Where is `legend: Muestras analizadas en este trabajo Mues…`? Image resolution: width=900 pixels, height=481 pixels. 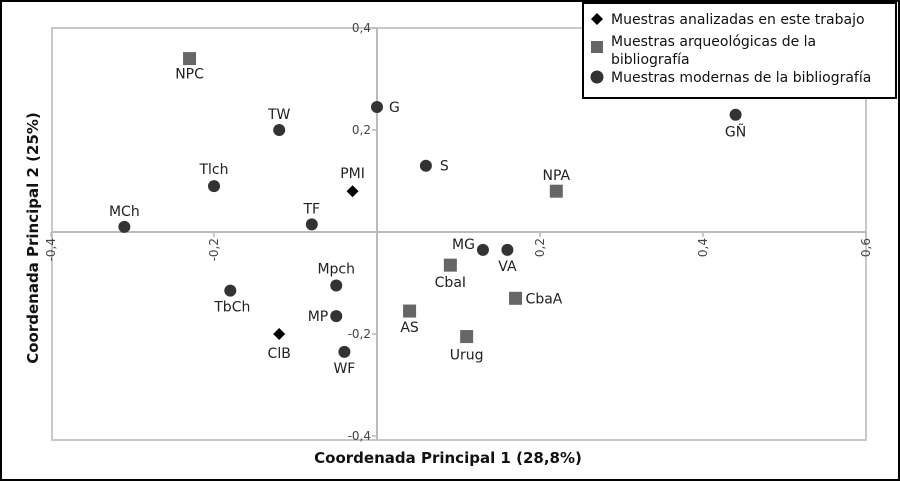
legend: Muestras analizadas en este trabajo Mues… is located at coordinates (739, 50).